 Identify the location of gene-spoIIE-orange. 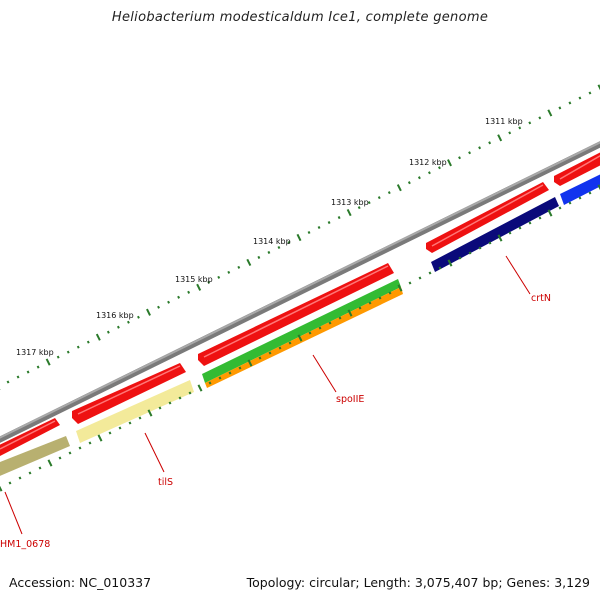
(304, 337).